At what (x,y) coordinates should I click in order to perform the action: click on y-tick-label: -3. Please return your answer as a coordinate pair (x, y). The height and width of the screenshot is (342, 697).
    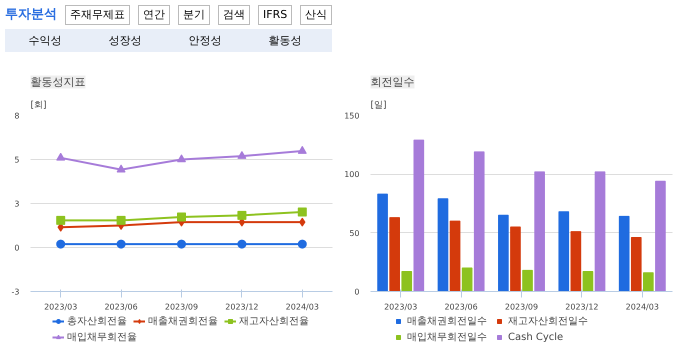
    Looking at the image, I should click on (16, 292).